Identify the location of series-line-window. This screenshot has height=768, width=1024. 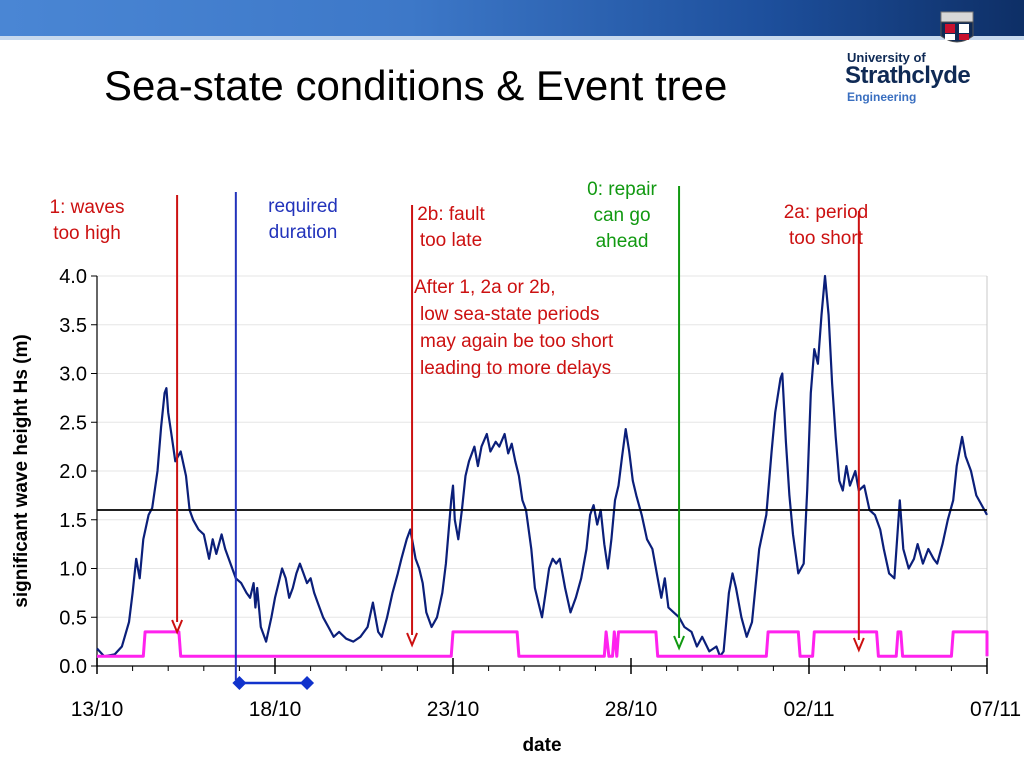
(543, 644).